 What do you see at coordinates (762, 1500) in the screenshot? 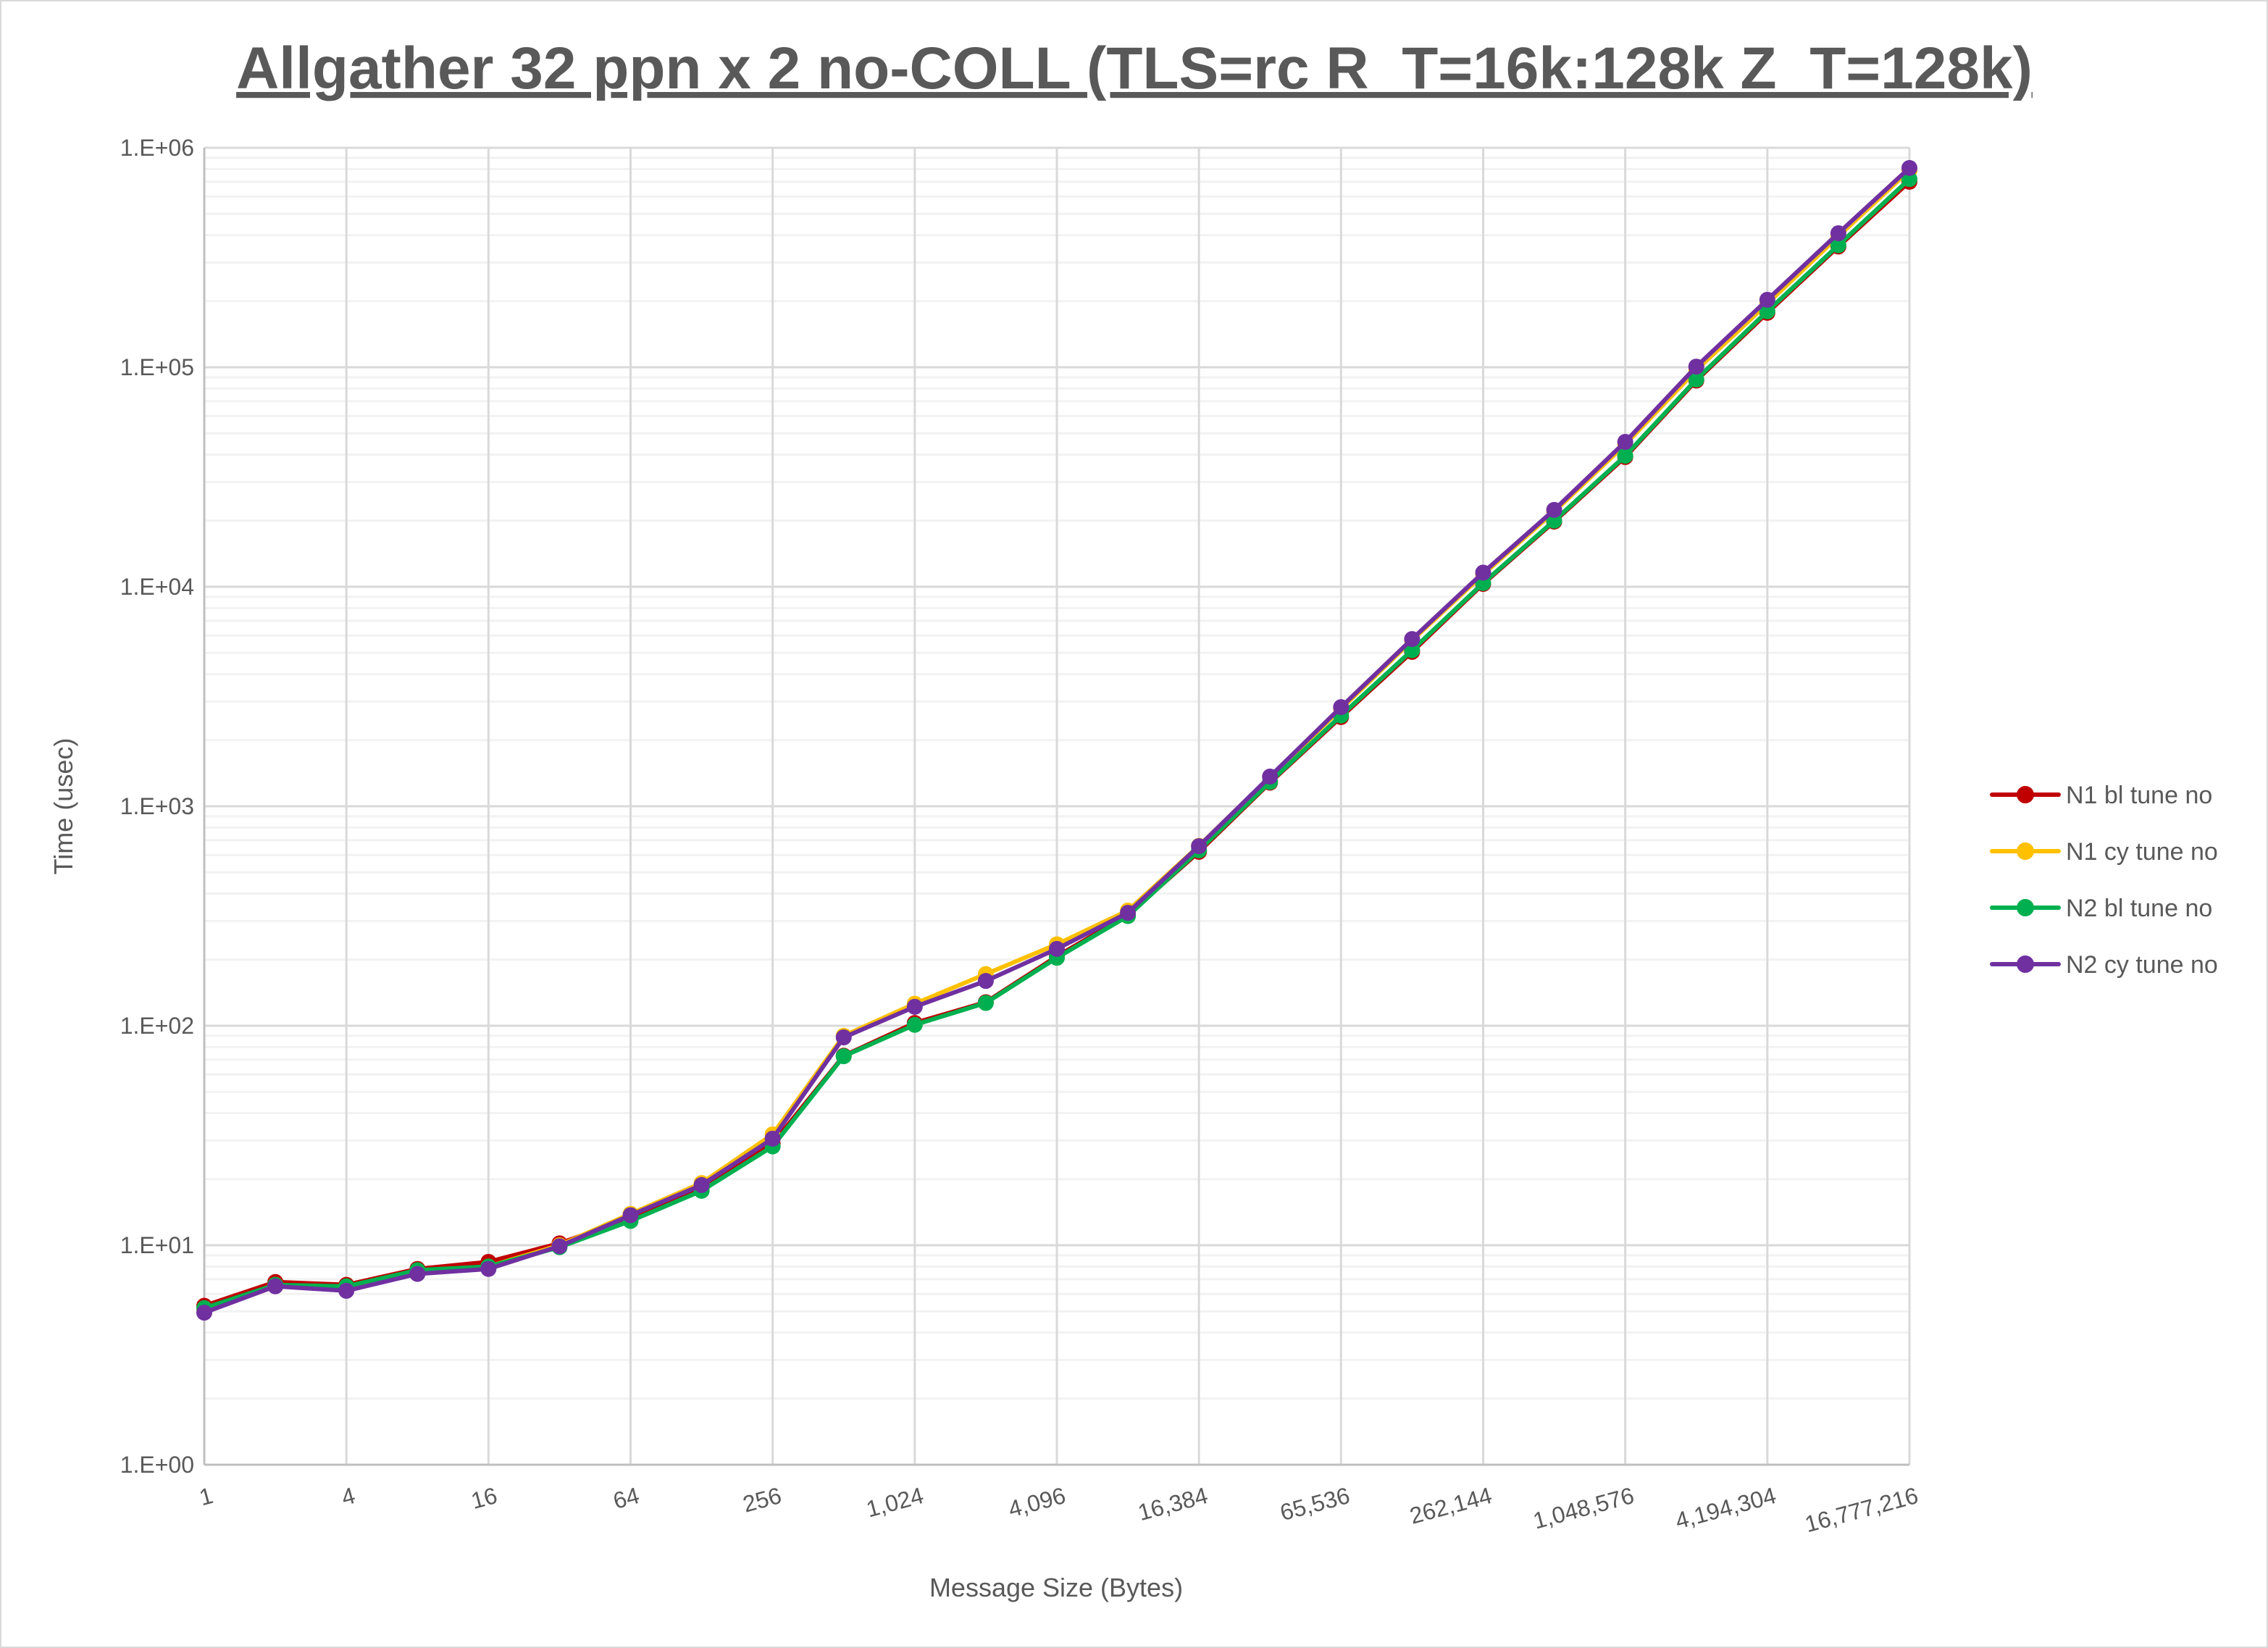
I see `x-tick-label: 256` at bounding box center [762, 1500].